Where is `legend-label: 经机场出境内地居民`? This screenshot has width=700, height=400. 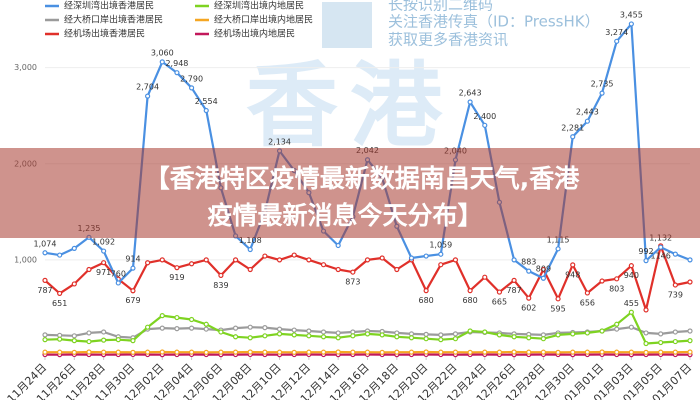 legend-label: 经机场出境内地居民 is located at coordinates (254, 34).